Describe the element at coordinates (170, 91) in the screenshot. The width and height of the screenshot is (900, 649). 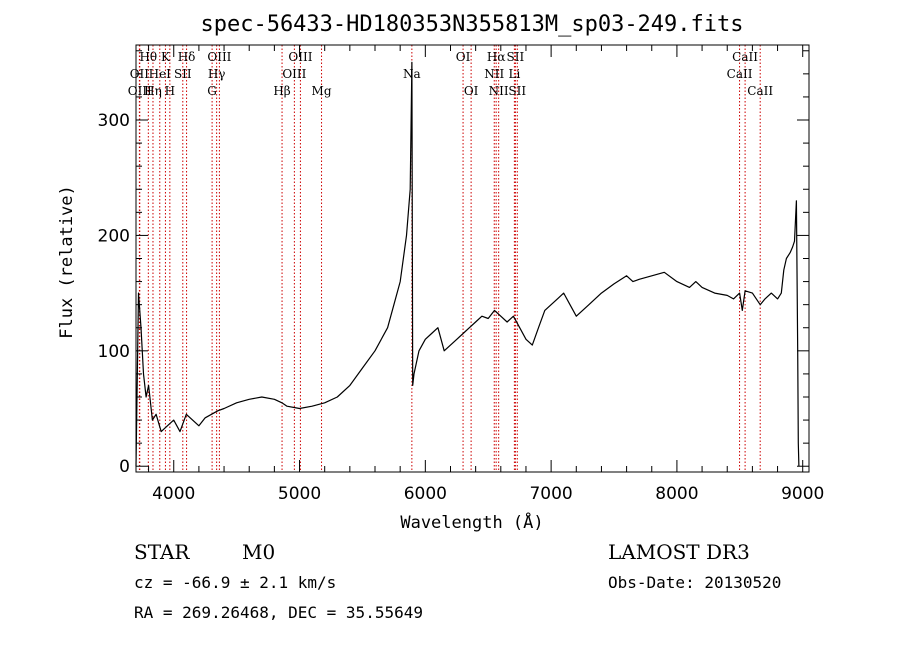
I see `line-label-6: H` at that location.